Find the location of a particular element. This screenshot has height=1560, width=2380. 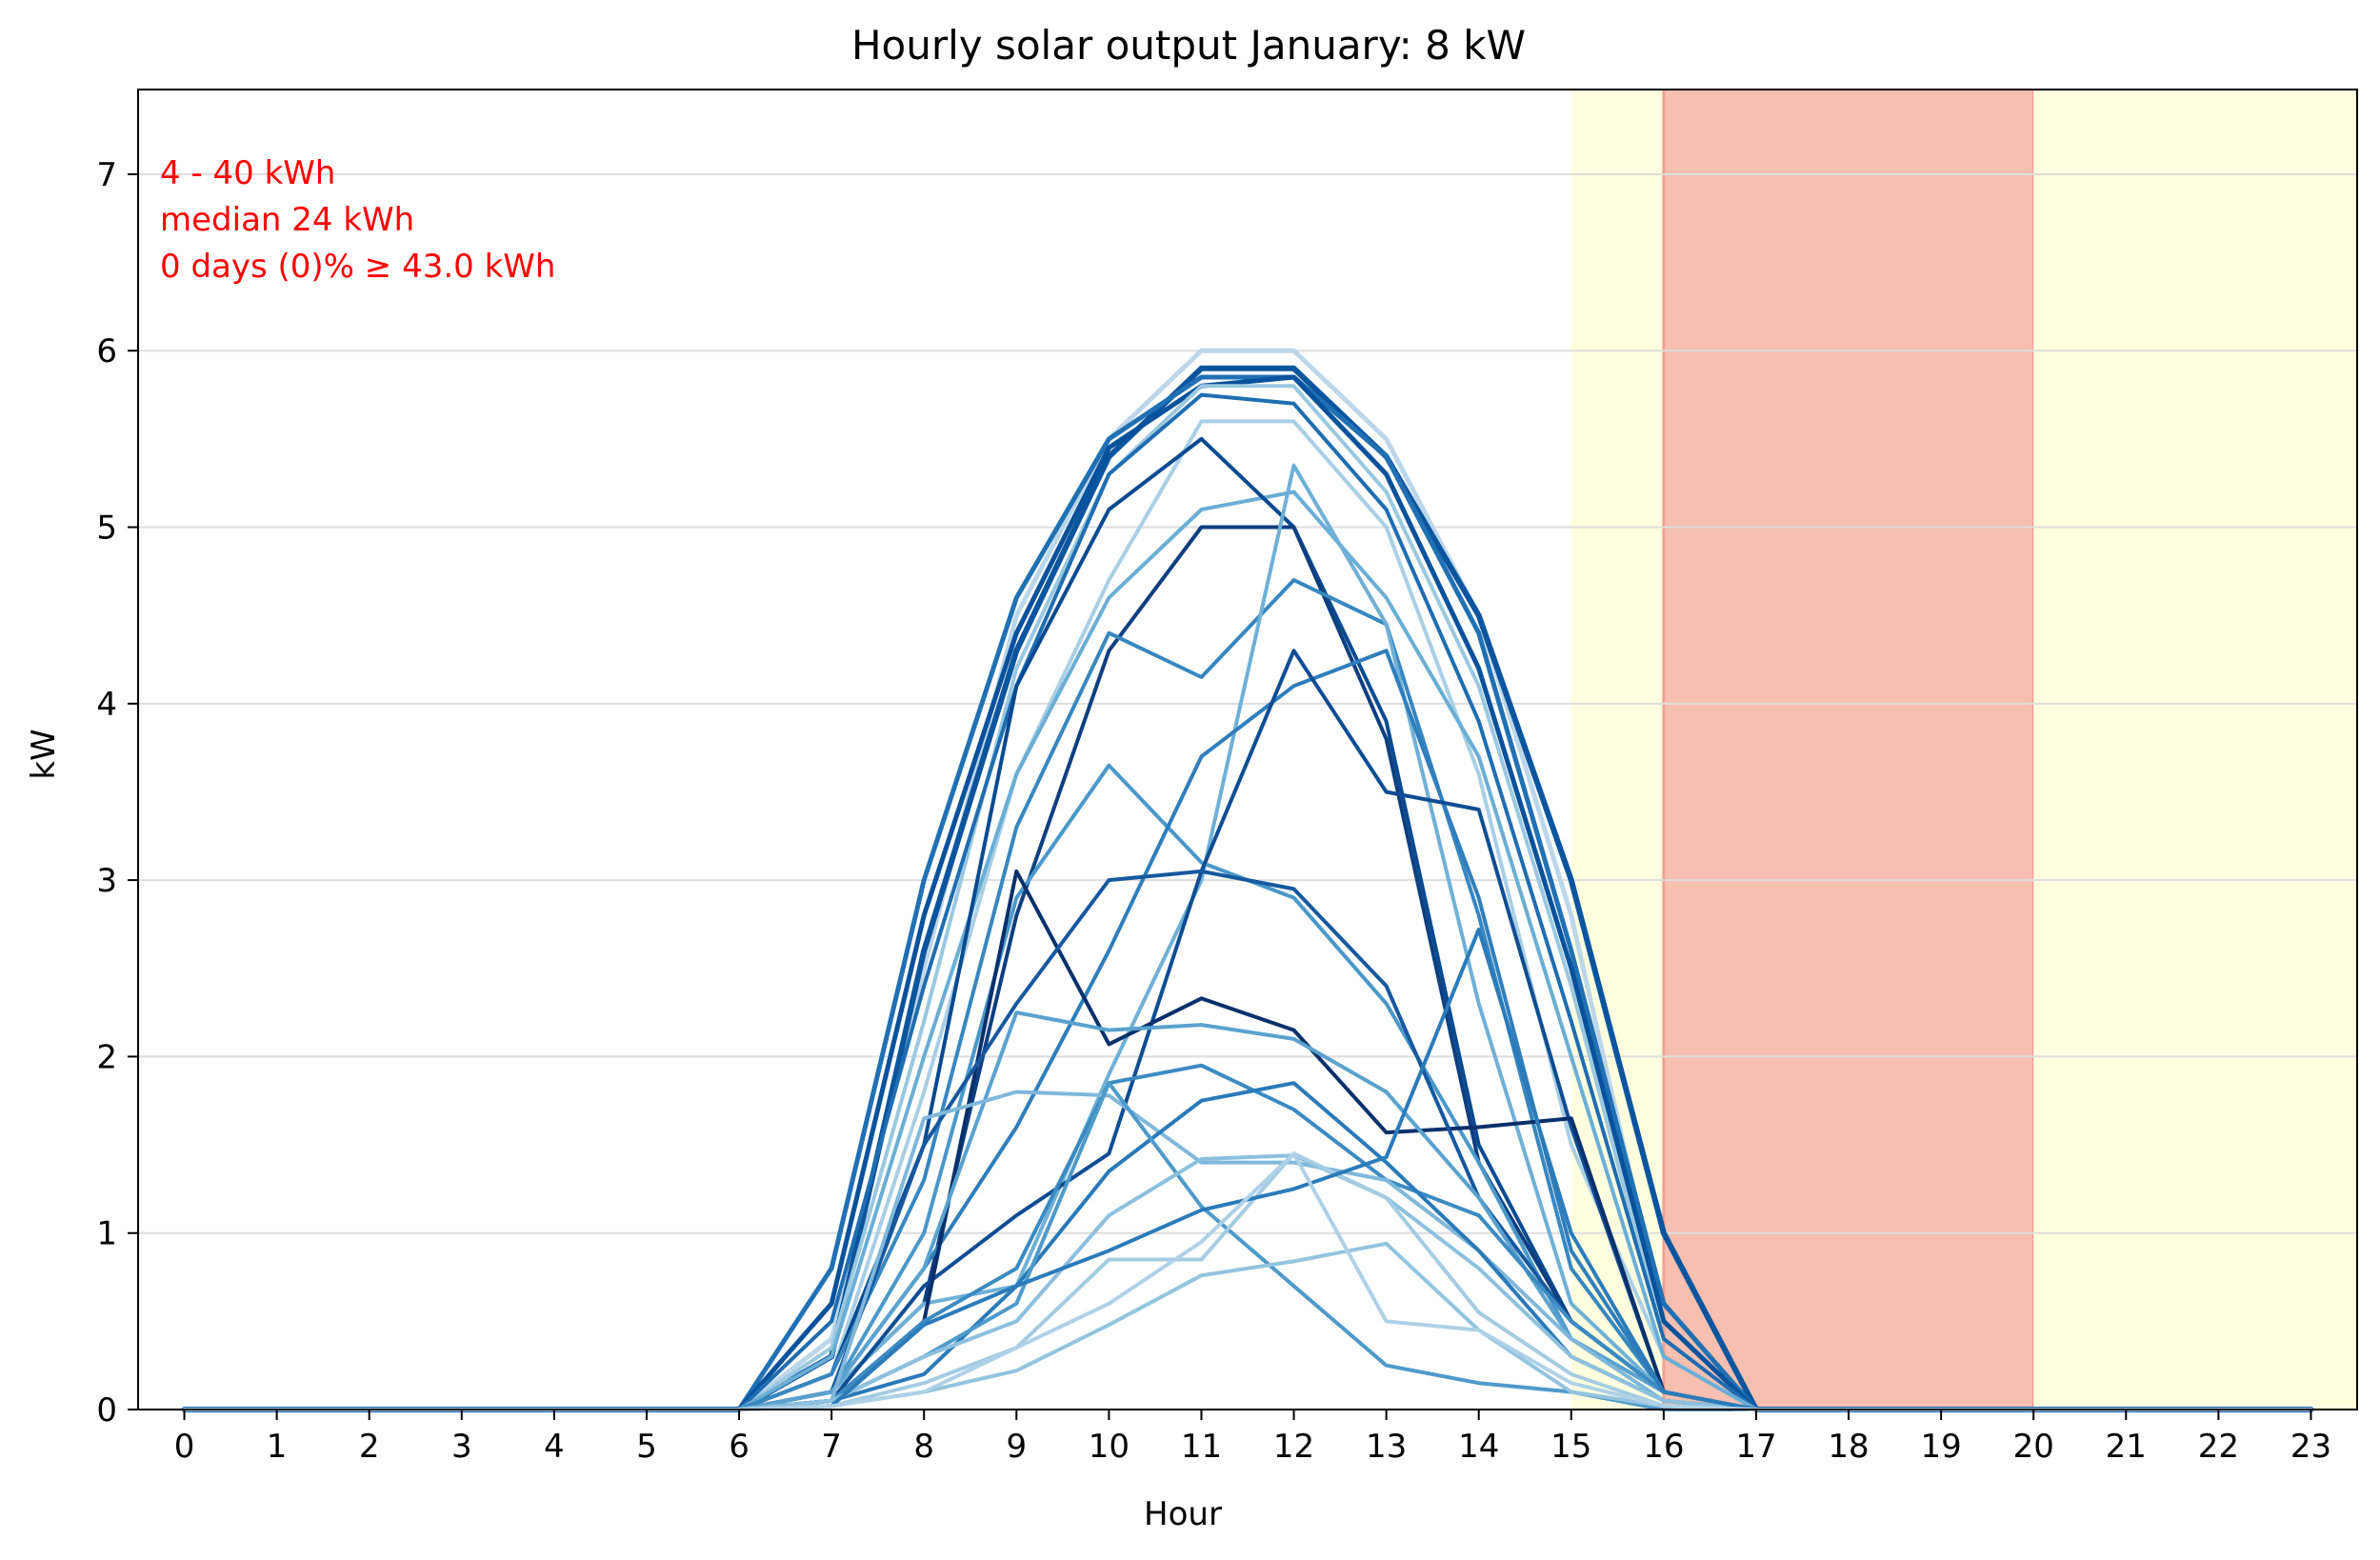

annotation-range: 4 - 40 kWh is located at coordinates (247, 173).